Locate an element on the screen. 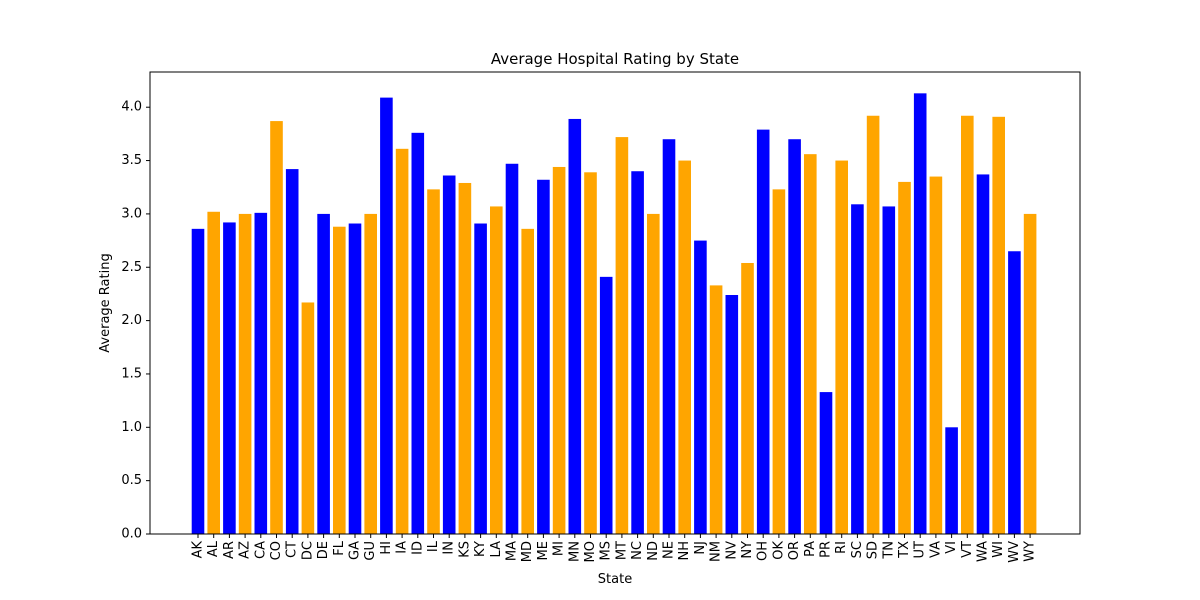  x-tick-label-wa: WA is located at coordinates (983, 551).